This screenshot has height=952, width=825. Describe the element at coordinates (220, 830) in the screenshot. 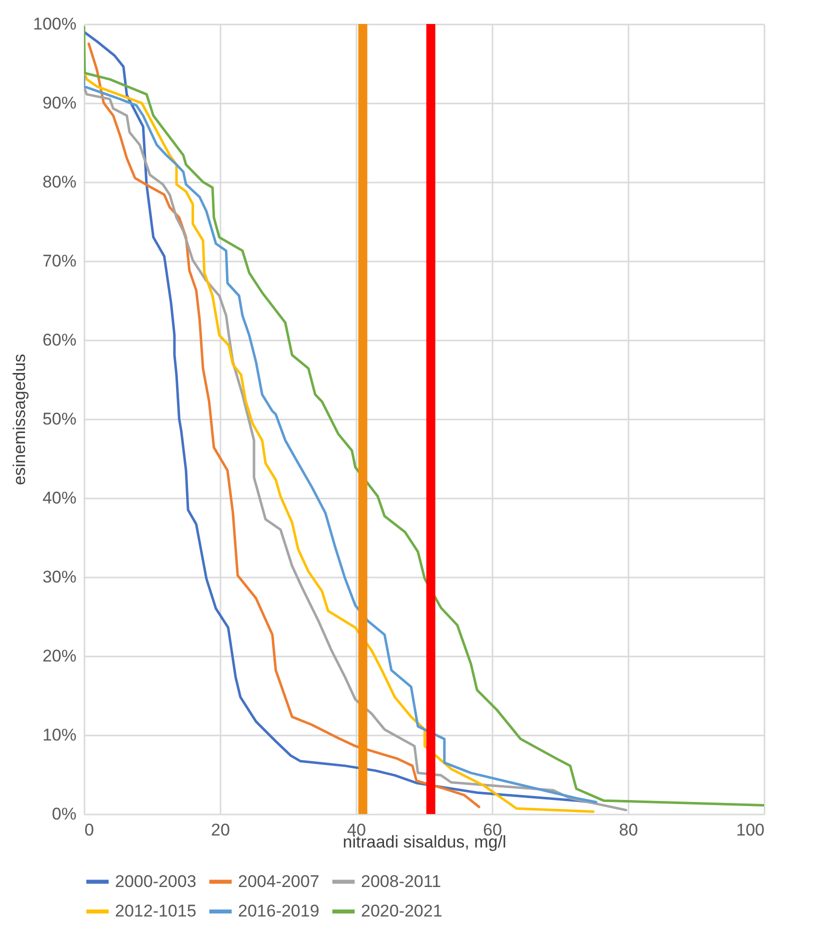

I see `x-tick-label: 20` at that location.